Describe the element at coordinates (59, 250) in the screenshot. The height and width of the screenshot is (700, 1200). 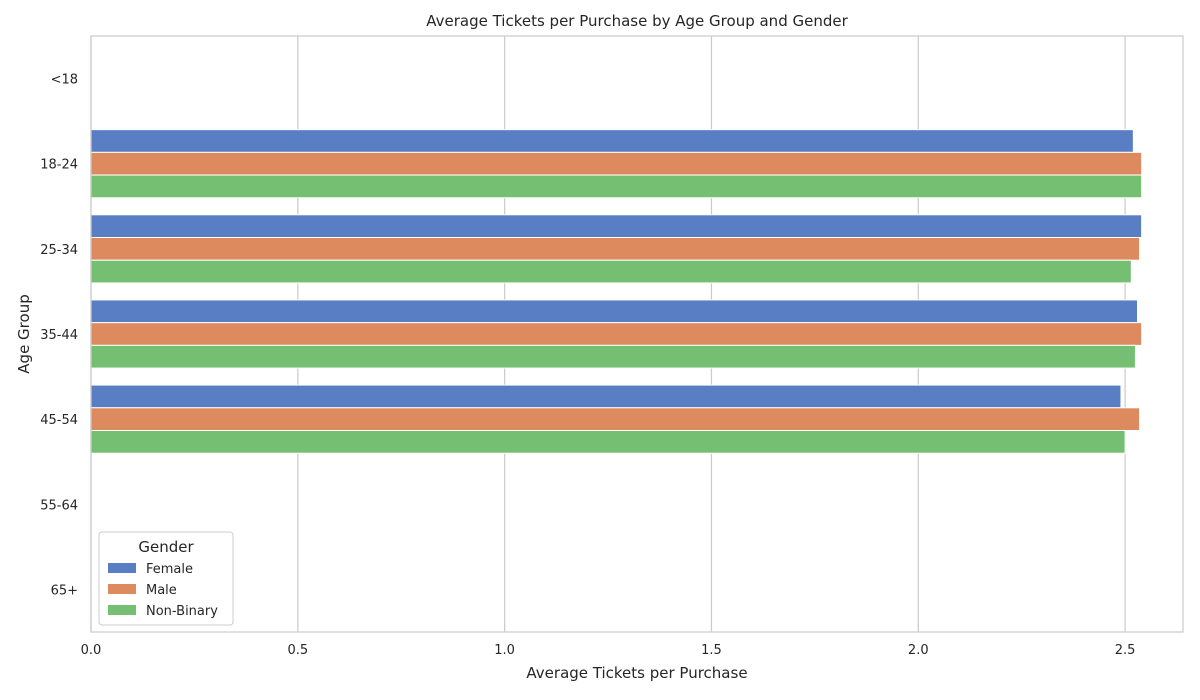
I see `y-tick-label: 25-34` at that location.